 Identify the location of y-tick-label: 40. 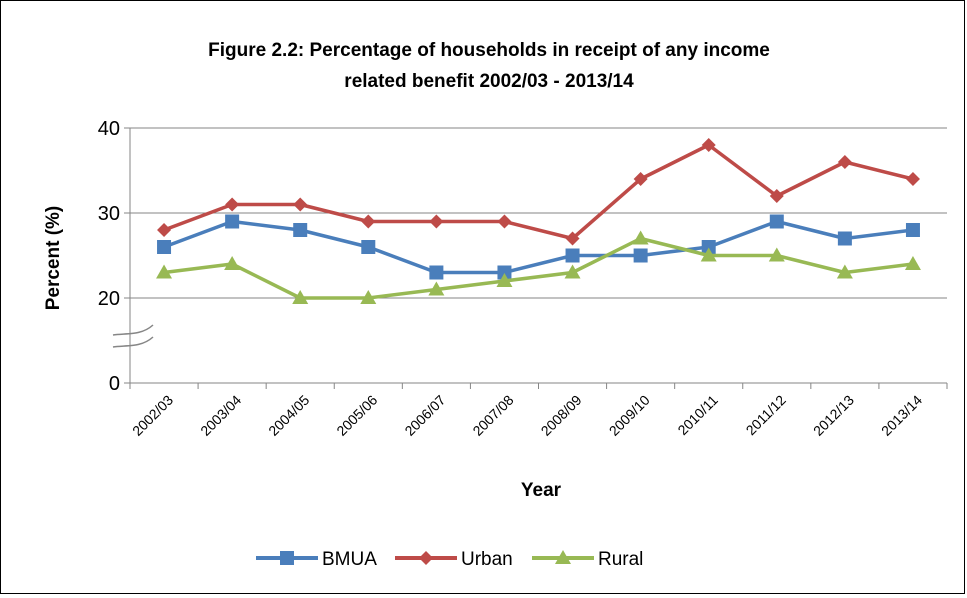
(109, 129).